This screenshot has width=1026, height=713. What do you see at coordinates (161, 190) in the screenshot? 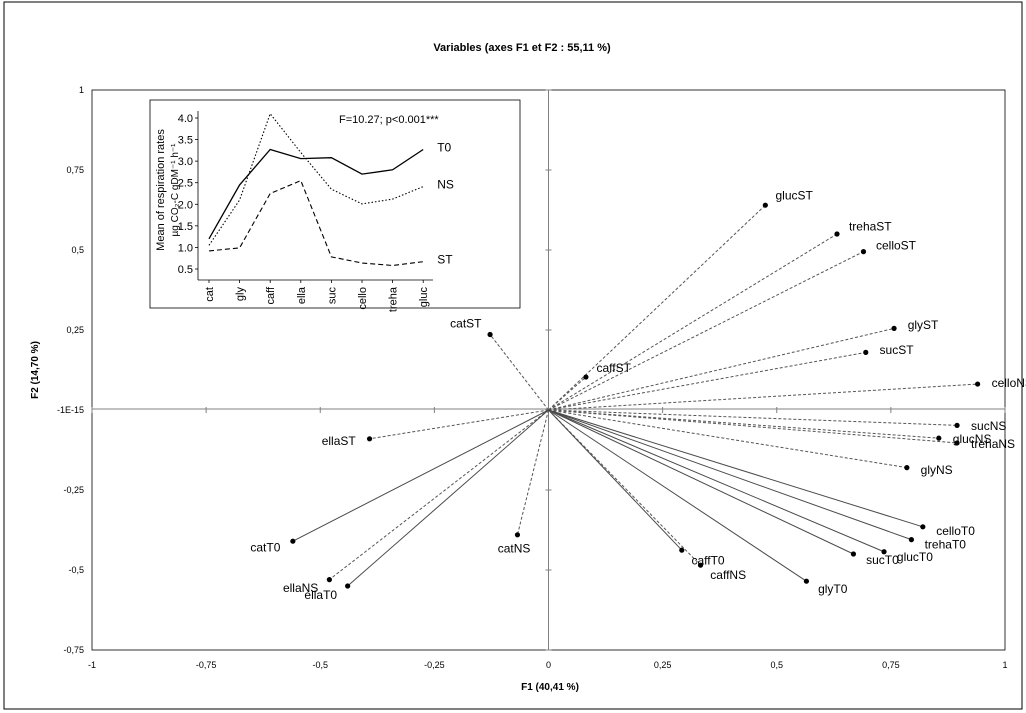
I see `inset-y-axis-title: Mean of respiration rates` at bounding box center [161, 190].